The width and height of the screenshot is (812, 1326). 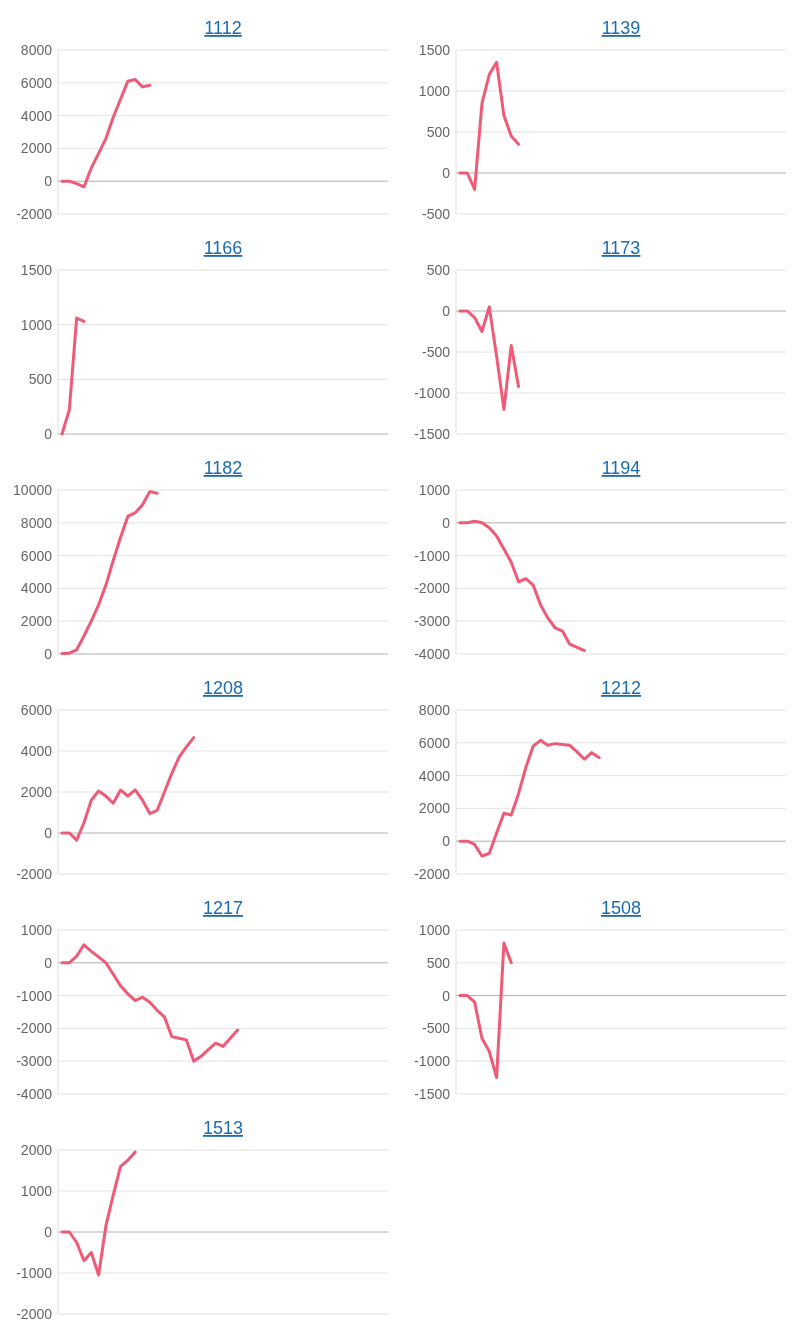 What do you see at coordinates (621, 908) in the screenshot?
I see `chart-title: 1508` at bounding box center [621, 908].